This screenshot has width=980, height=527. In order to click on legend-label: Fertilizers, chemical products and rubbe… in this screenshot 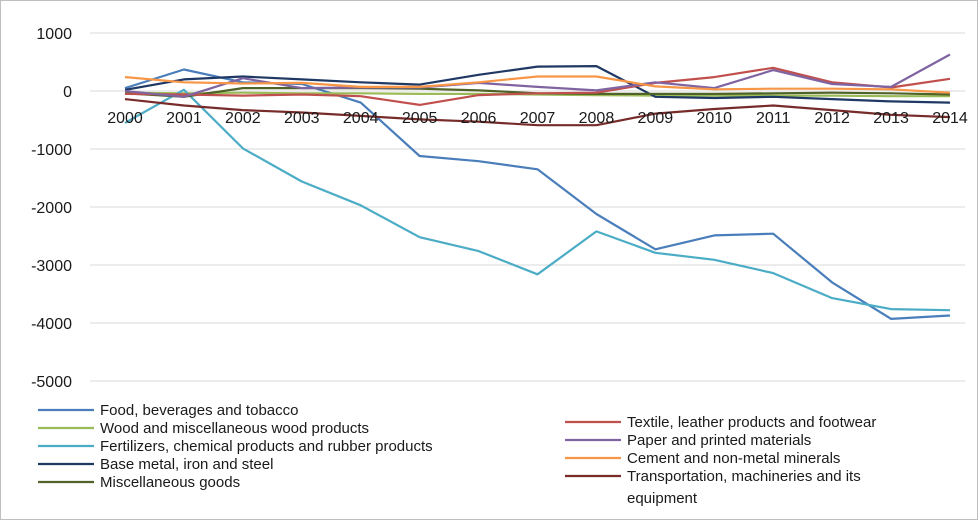, I will do `click(266, 446)`.